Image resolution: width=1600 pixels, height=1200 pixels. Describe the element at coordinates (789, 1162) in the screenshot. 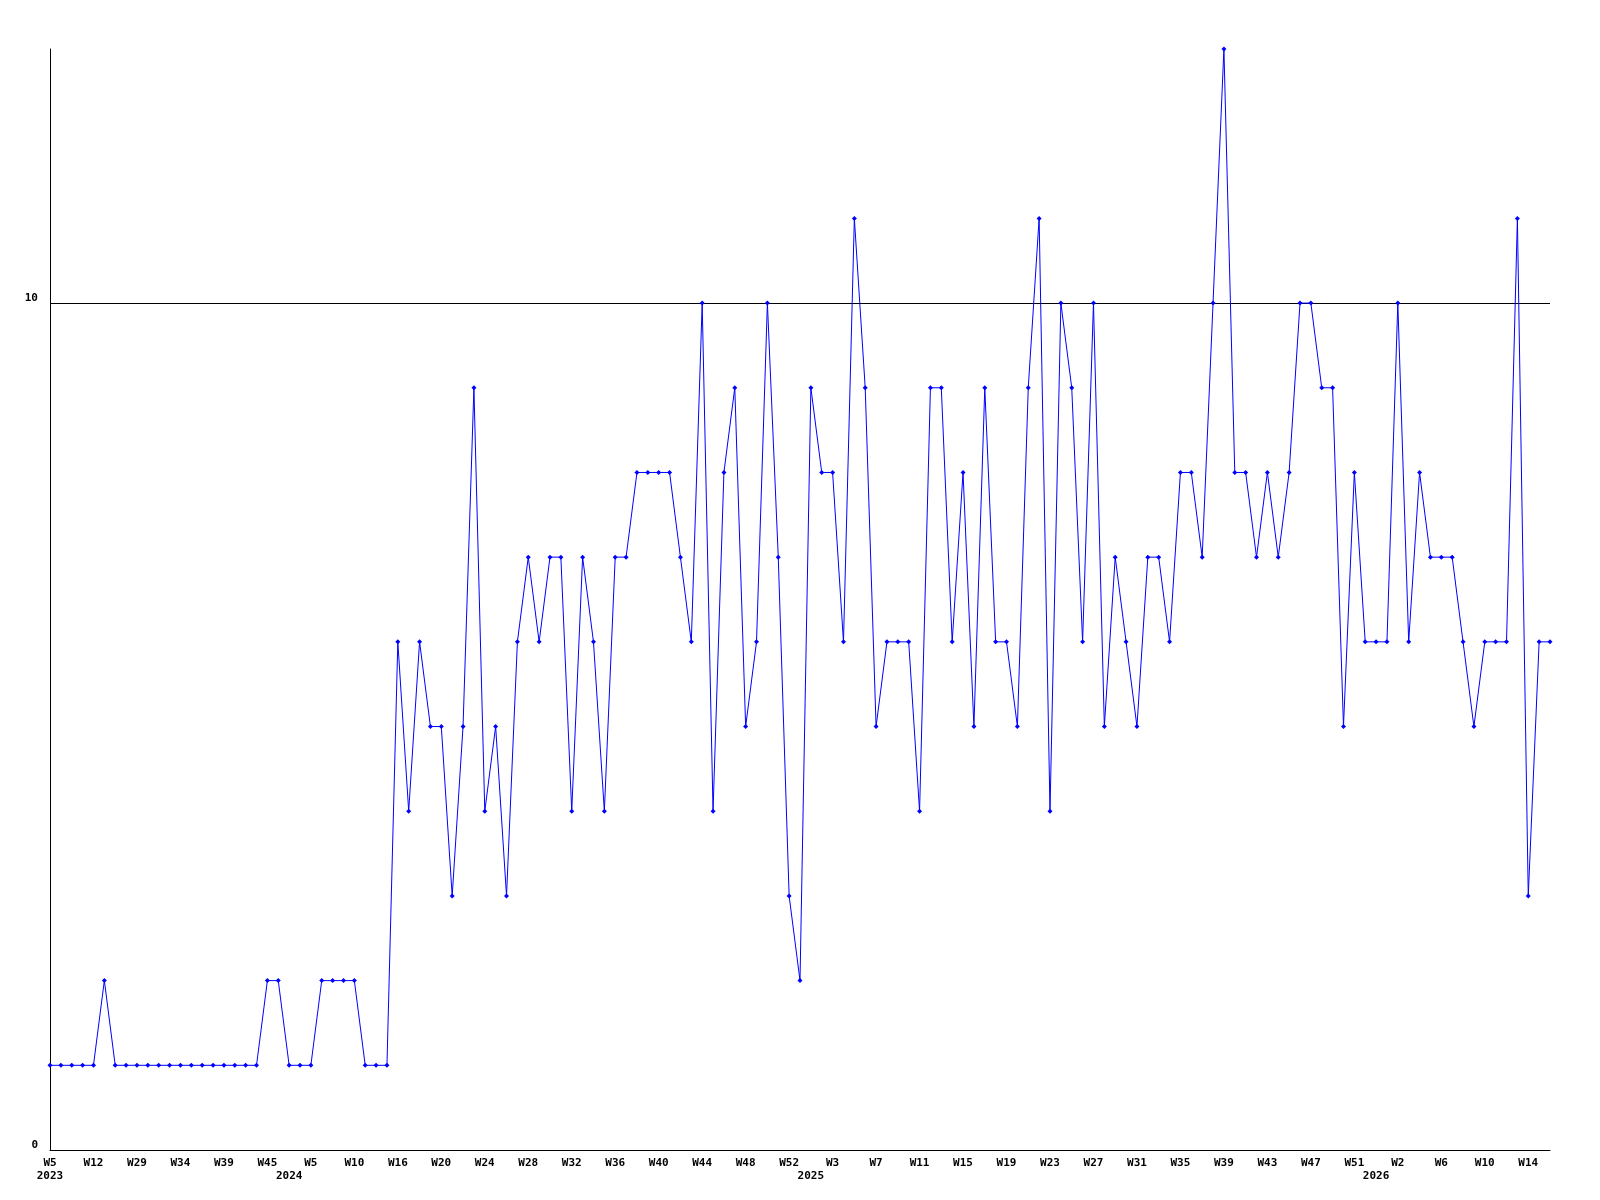

I see `x-tick-label: W52` at that location.